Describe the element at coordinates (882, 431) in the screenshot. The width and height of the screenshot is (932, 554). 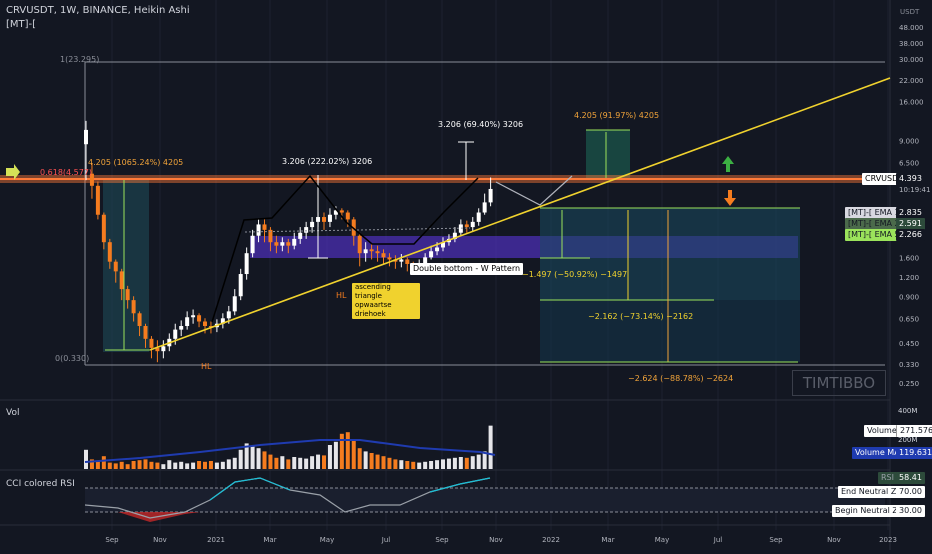
I see `volume-tag-name: Volume` at that location.